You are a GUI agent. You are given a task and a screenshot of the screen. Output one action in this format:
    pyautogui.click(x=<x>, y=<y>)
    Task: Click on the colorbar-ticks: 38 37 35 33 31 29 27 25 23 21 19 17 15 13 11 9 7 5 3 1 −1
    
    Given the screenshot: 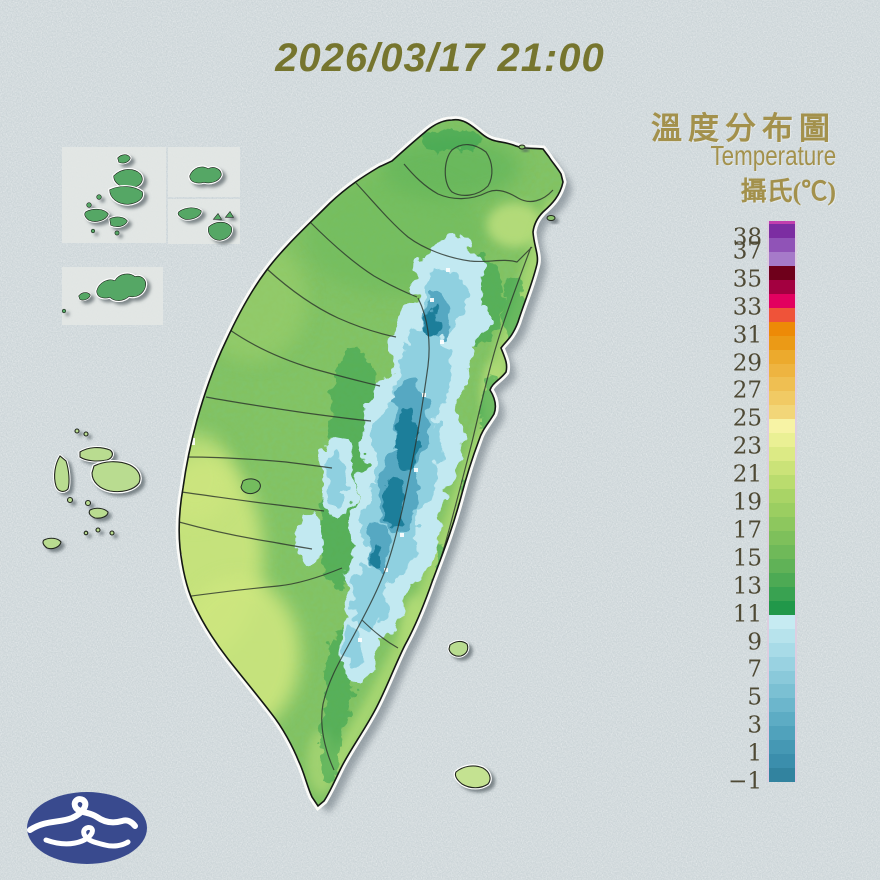 What is the action you would take?
    pyautogui.click(x=726, y=507)
    